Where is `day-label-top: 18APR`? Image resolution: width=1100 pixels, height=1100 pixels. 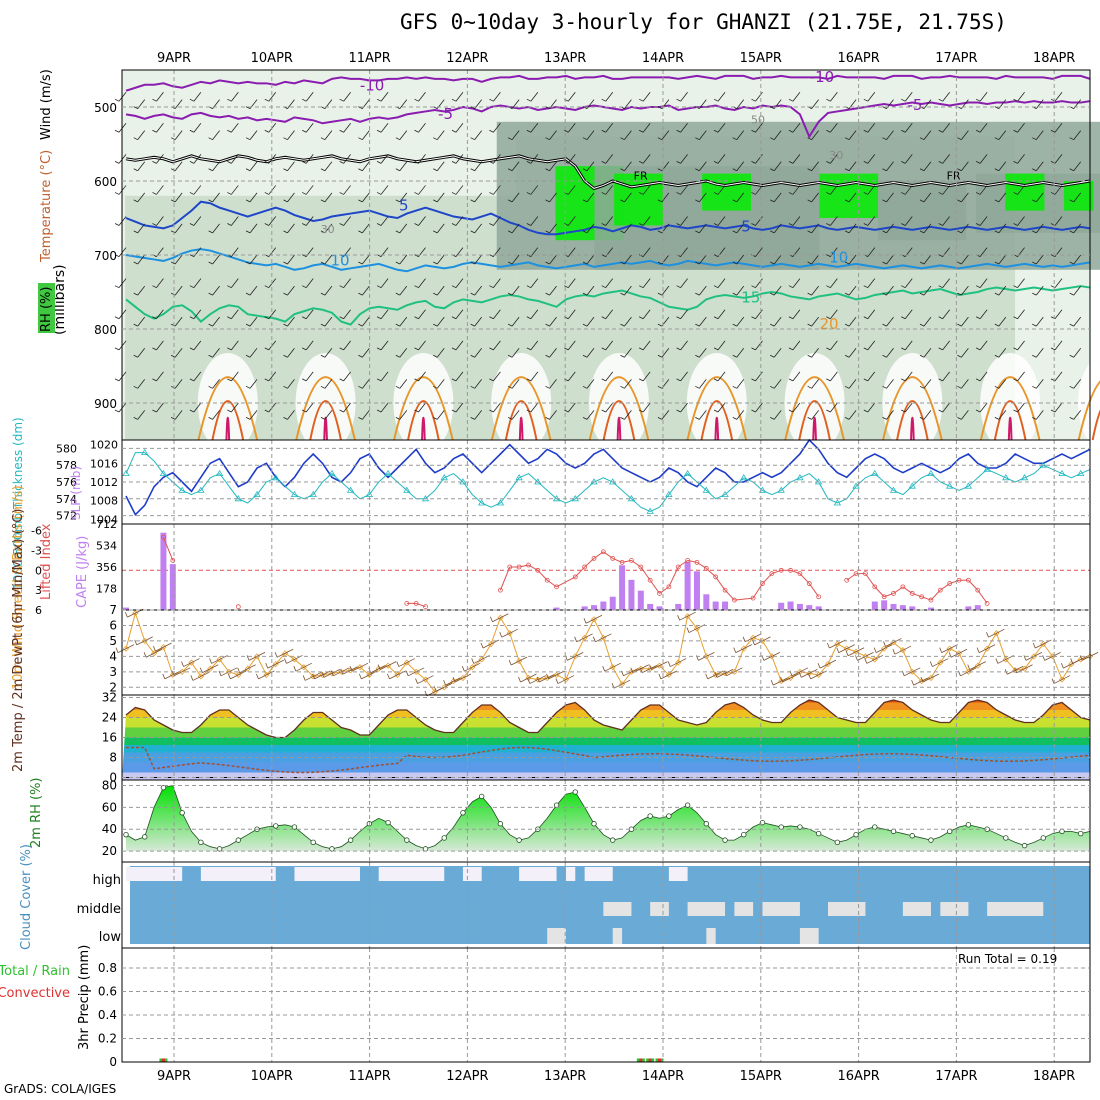 day-label-top: 18APR is located at coordinates (1054, 58).